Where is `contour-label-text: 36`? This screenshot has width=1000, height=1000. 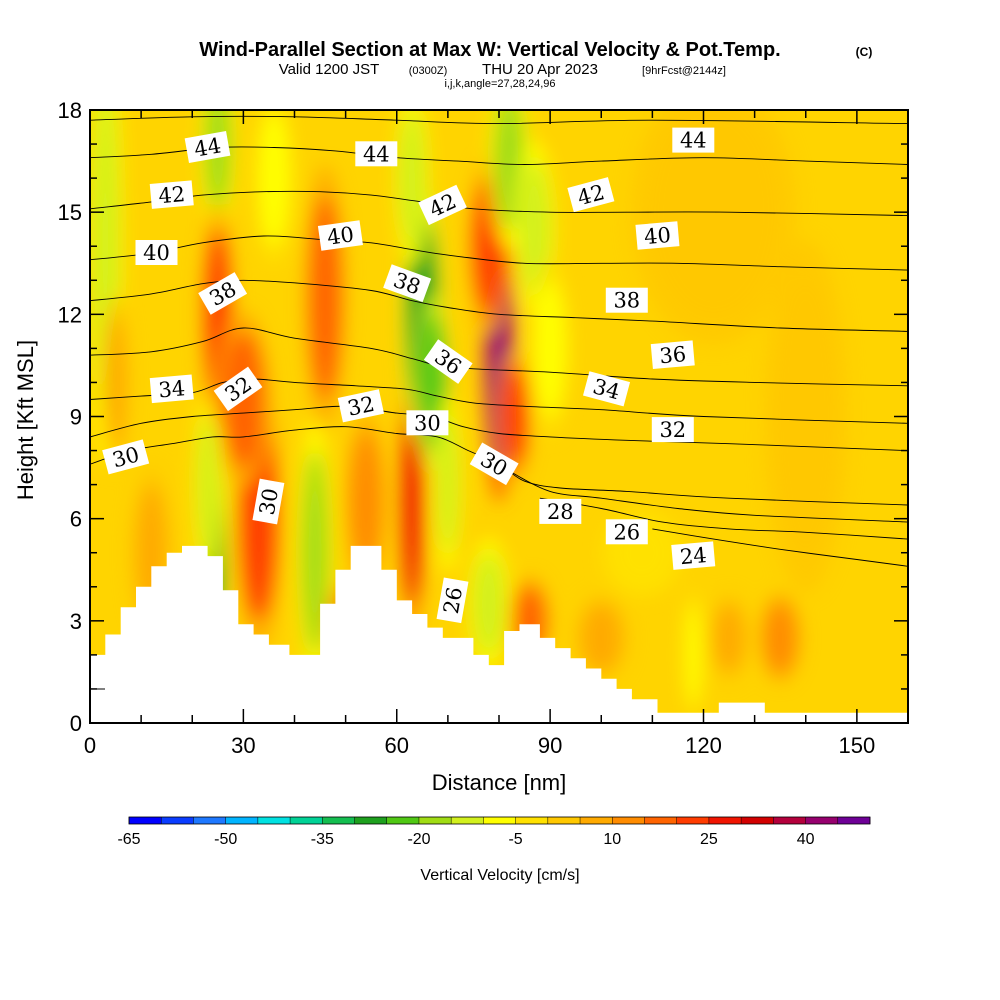 contour-label-text: 36 is located at coordinates (672, 355).